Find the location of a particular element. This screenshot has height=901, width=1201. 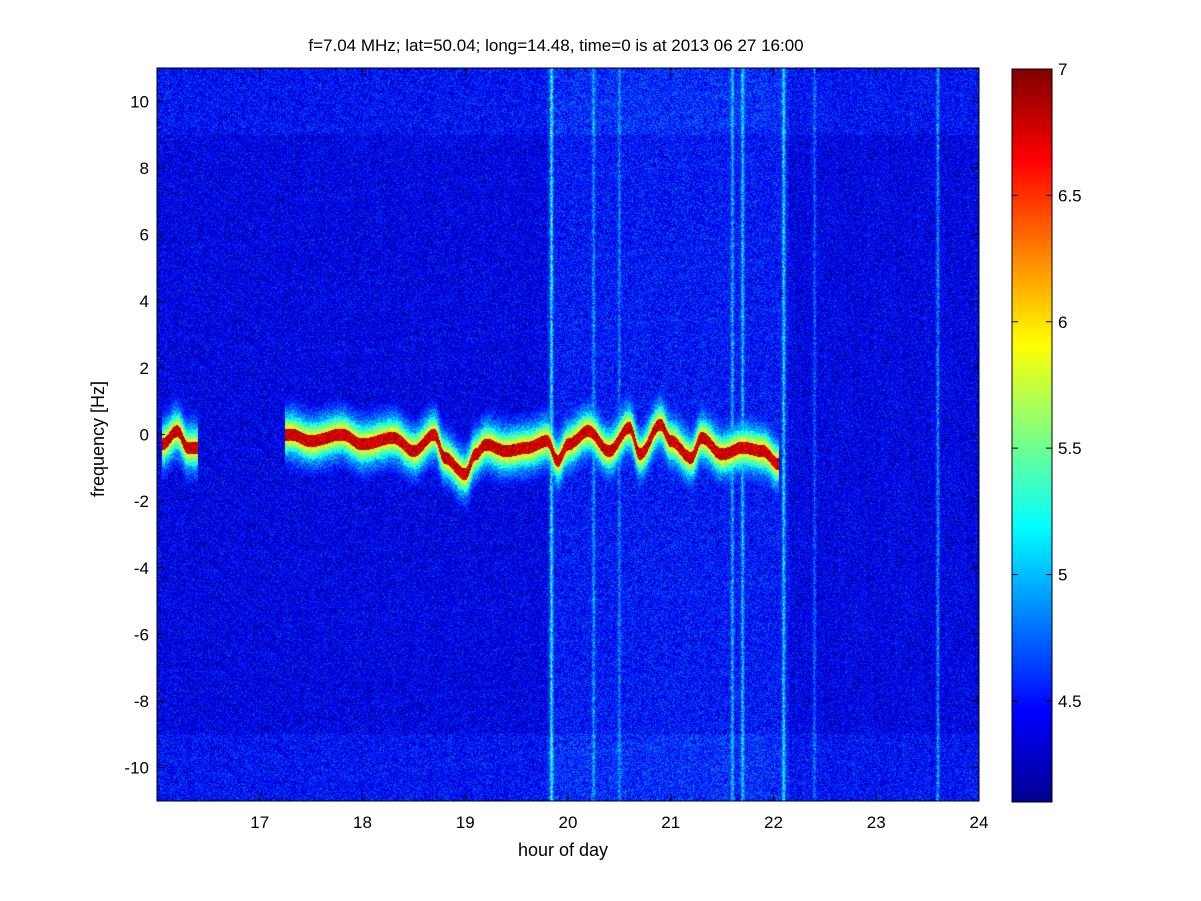

y-tick-label: 8 is located at coordinates (144, 168).